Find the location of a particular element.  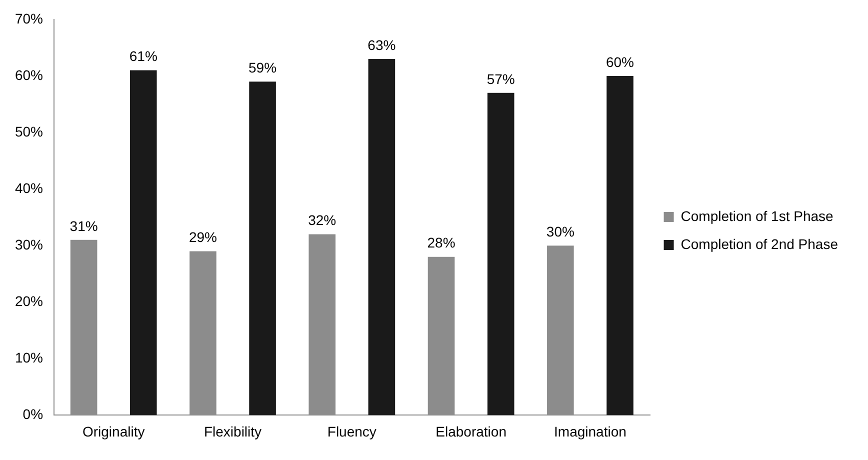

data-label: 32% is located at coordinates (322, 220).